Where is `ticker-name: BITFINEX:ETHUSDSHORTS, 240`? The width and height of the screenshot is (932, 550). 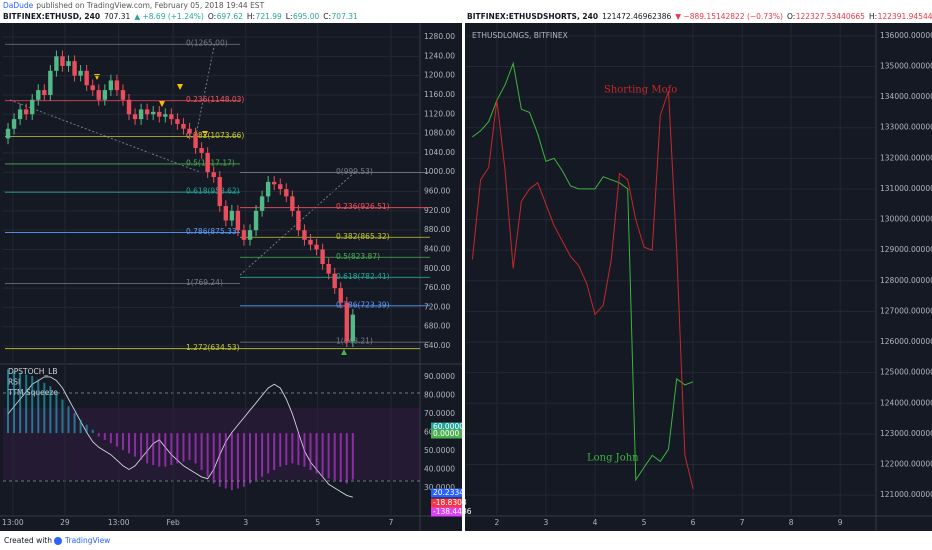 ticker-name: BITFINEX:ETHUSDSHORTS, 240 is located at coordinates (532, 16).